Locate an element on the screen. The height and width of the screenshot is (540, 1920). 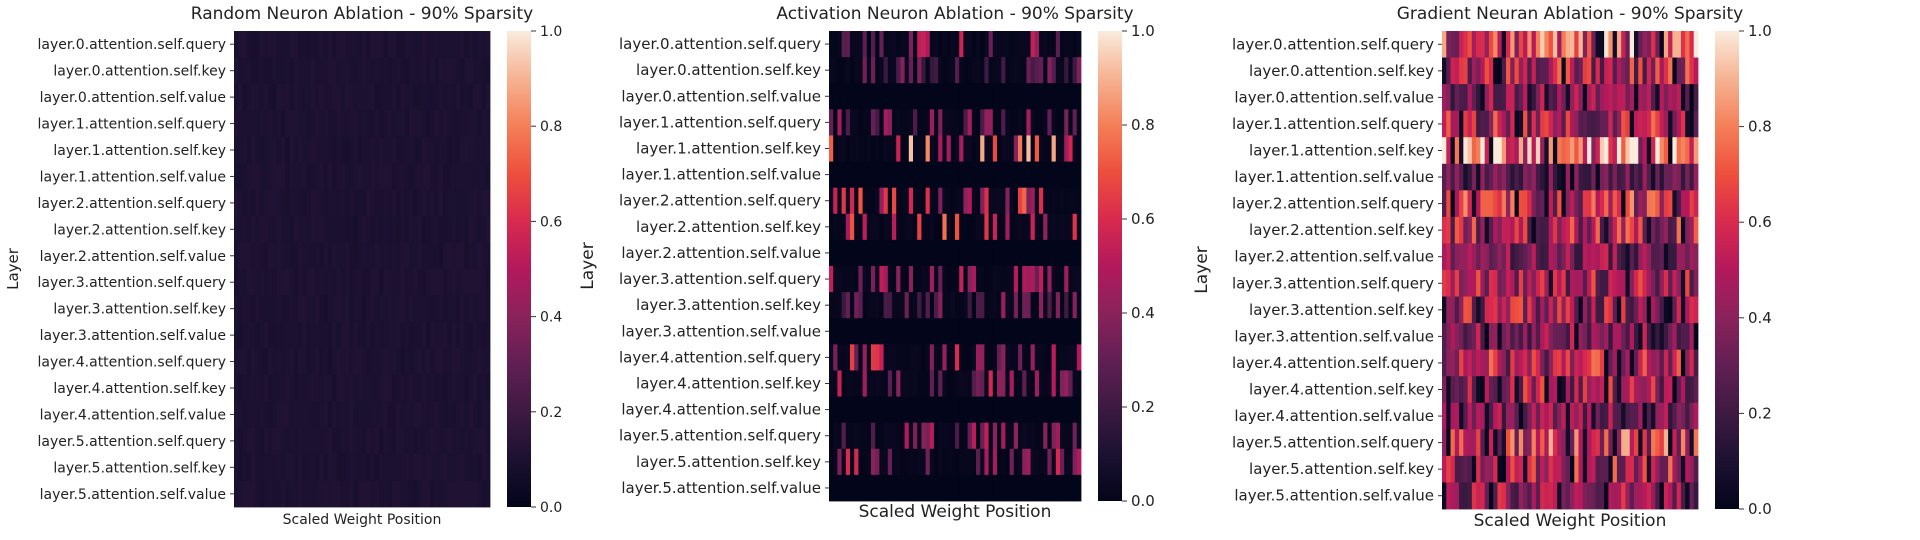
chart-title: Random Neuron Ablation - 90% Sparsity is located at coordinates (362, 14).